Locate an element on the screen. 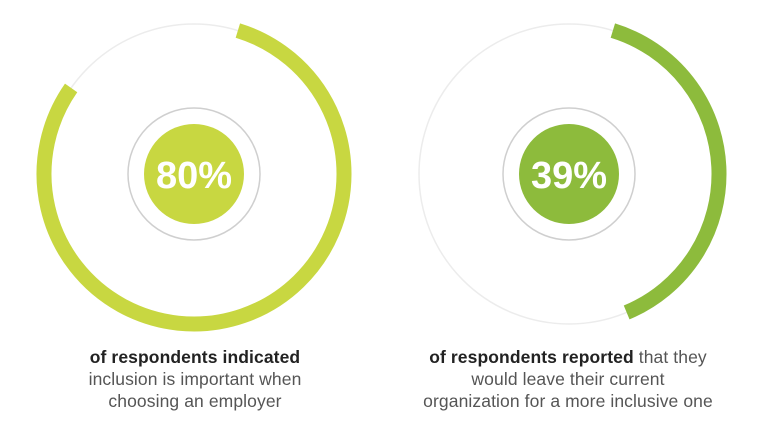  donut-2-caption-line-1: would leave their current is located at coordinates (568, 379).